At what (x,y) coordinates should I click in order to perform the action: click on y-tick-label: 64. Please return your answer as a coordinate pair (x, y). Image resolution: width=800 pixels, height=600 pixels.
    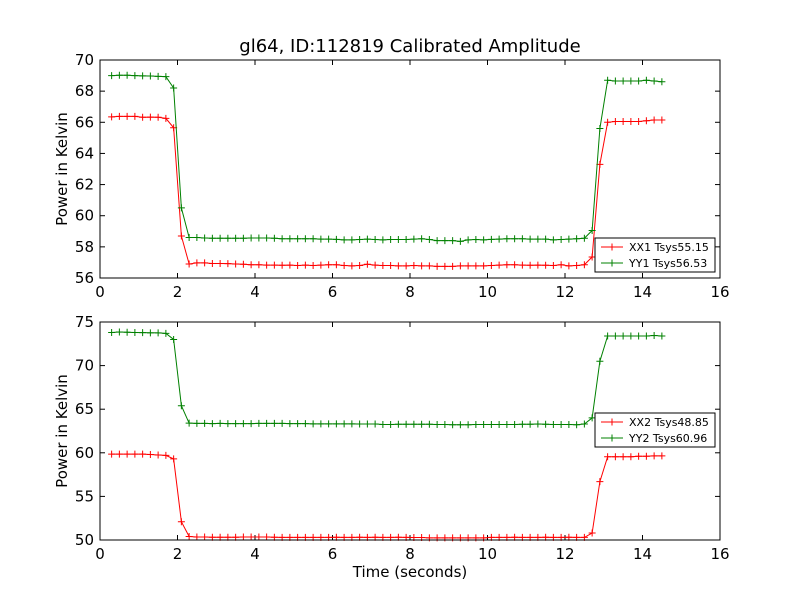
    Looking at the image, I should click on (84, 153).